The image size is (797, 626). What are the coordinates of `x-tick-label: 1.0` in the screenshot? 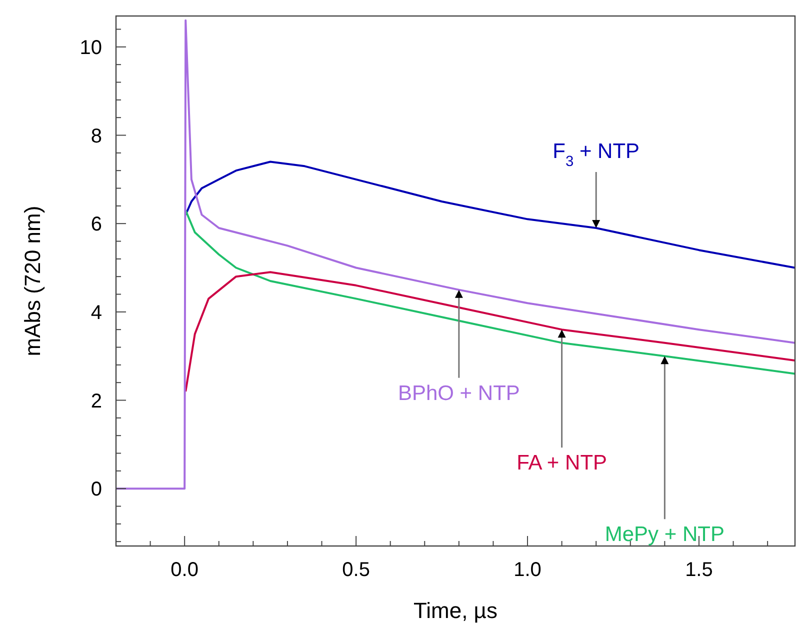 It's located at (528, 570).